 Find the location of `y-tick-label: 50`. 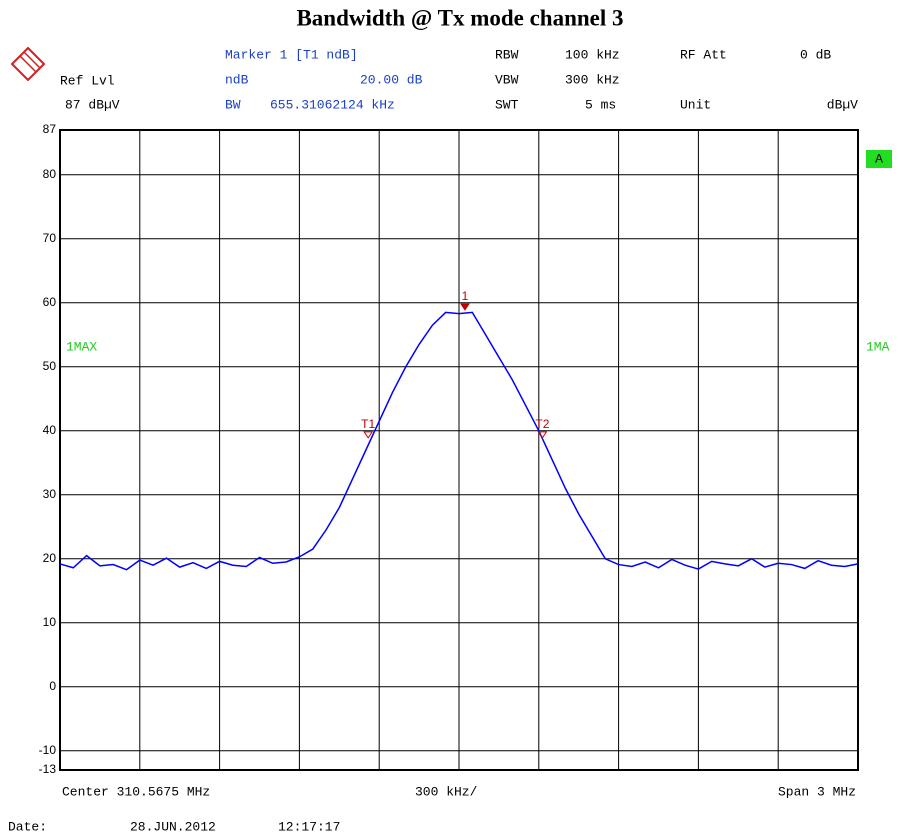

y-tick-label: 50 is located at coordinates (50, 366).